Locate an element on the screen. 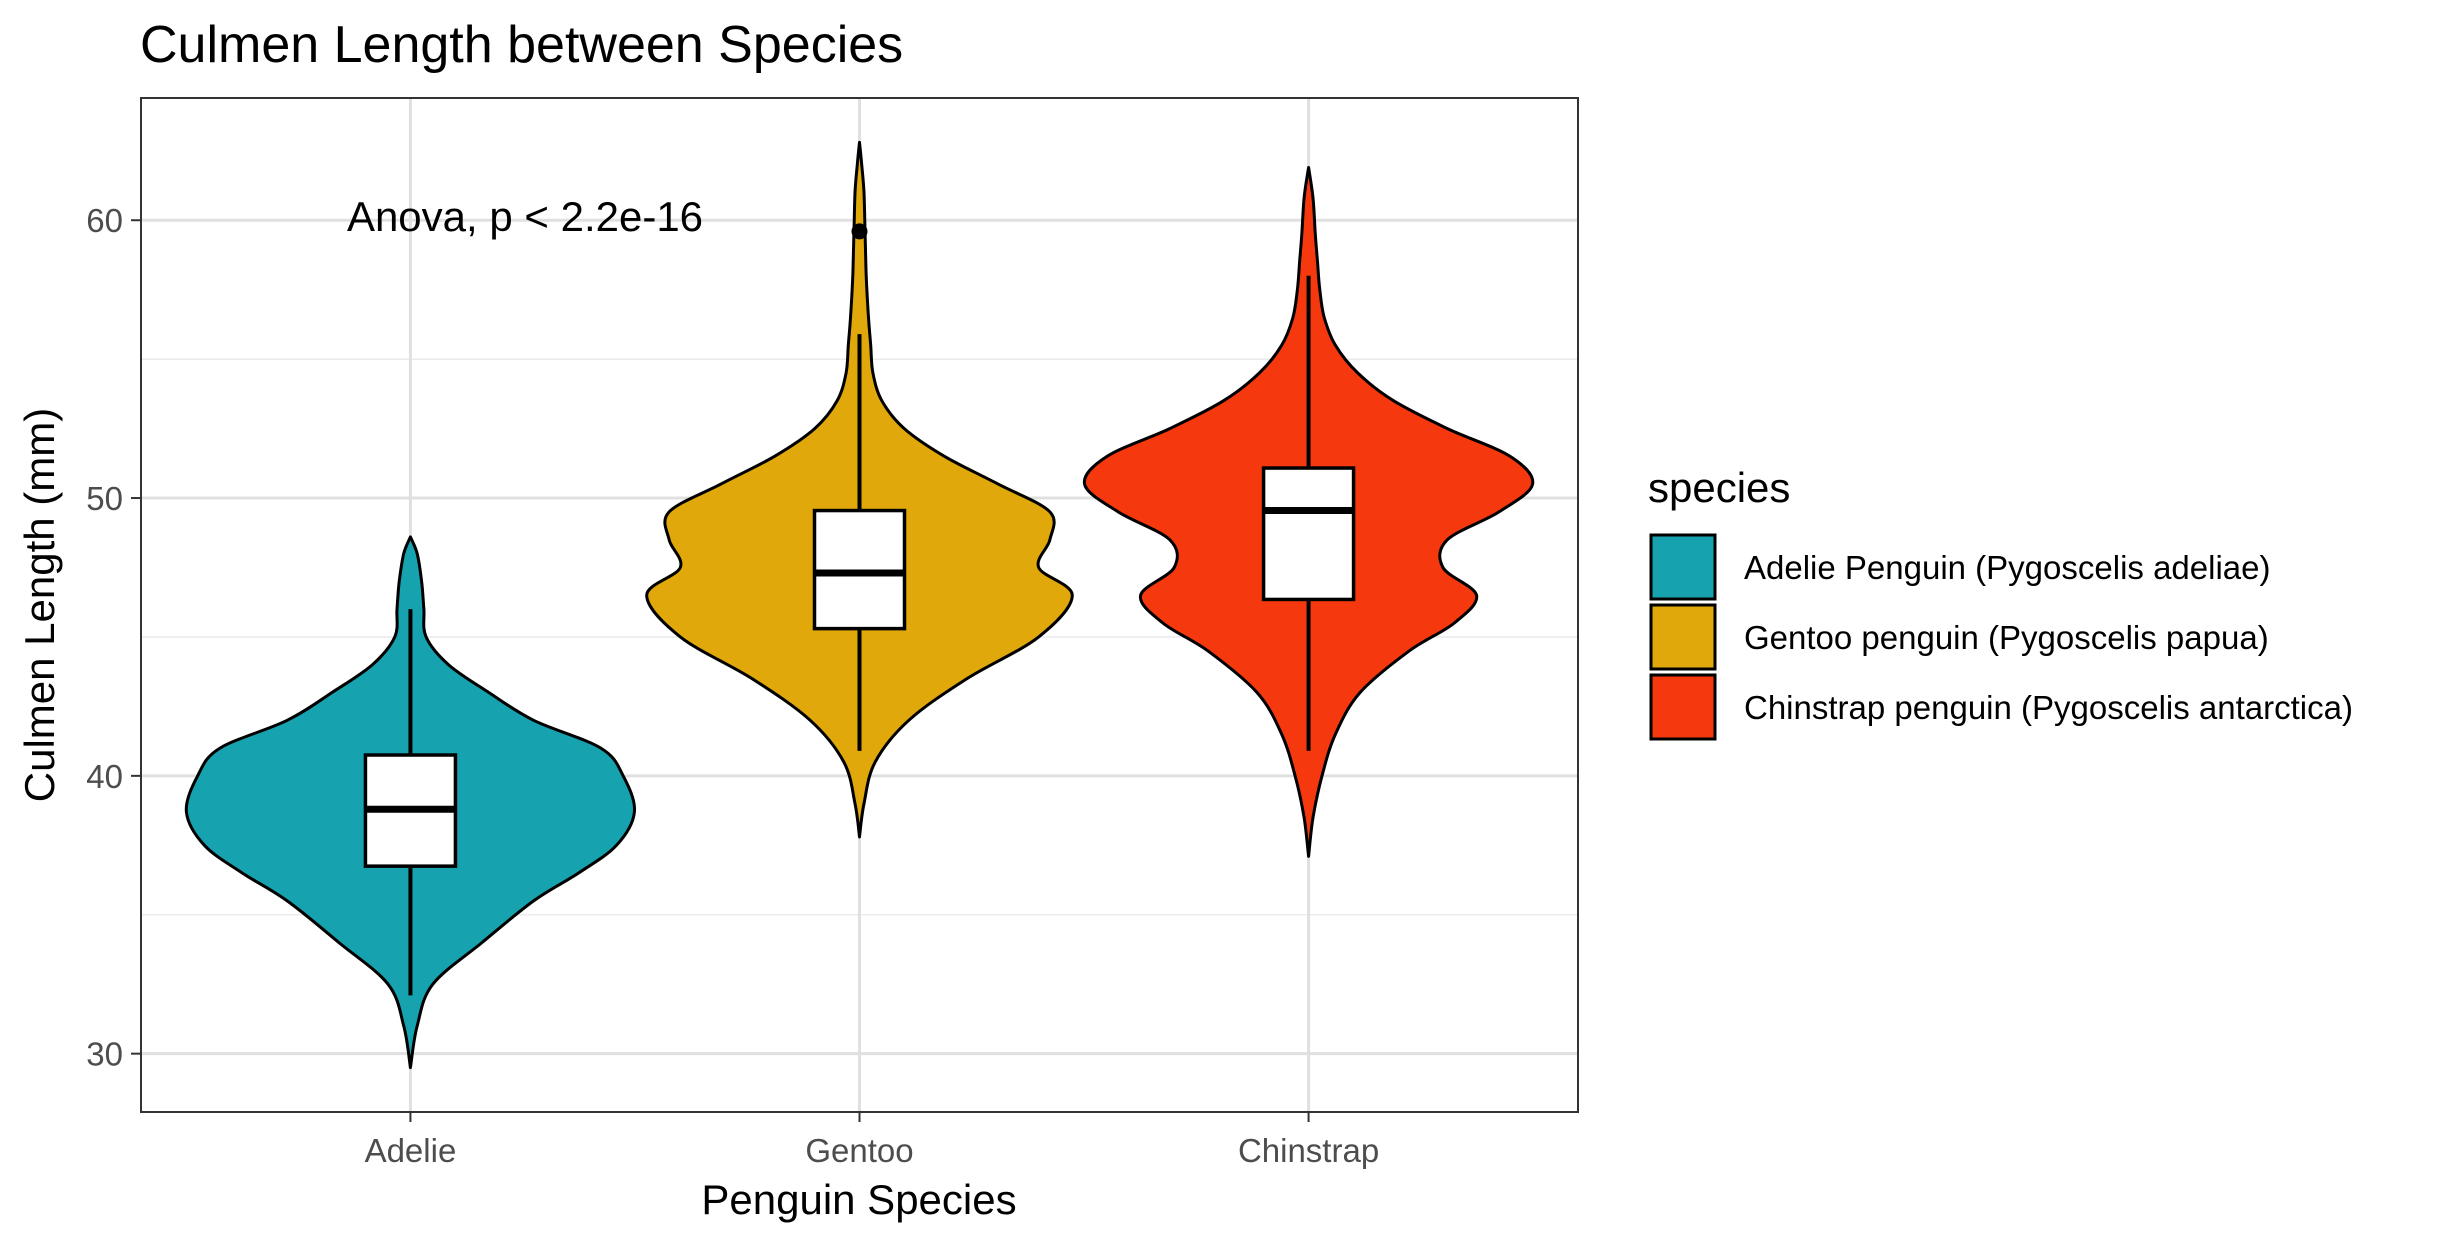 The width and height of the screenshot is (2456, 1240). x-tick-label: Adelie is located at coordinates (411, 1150).